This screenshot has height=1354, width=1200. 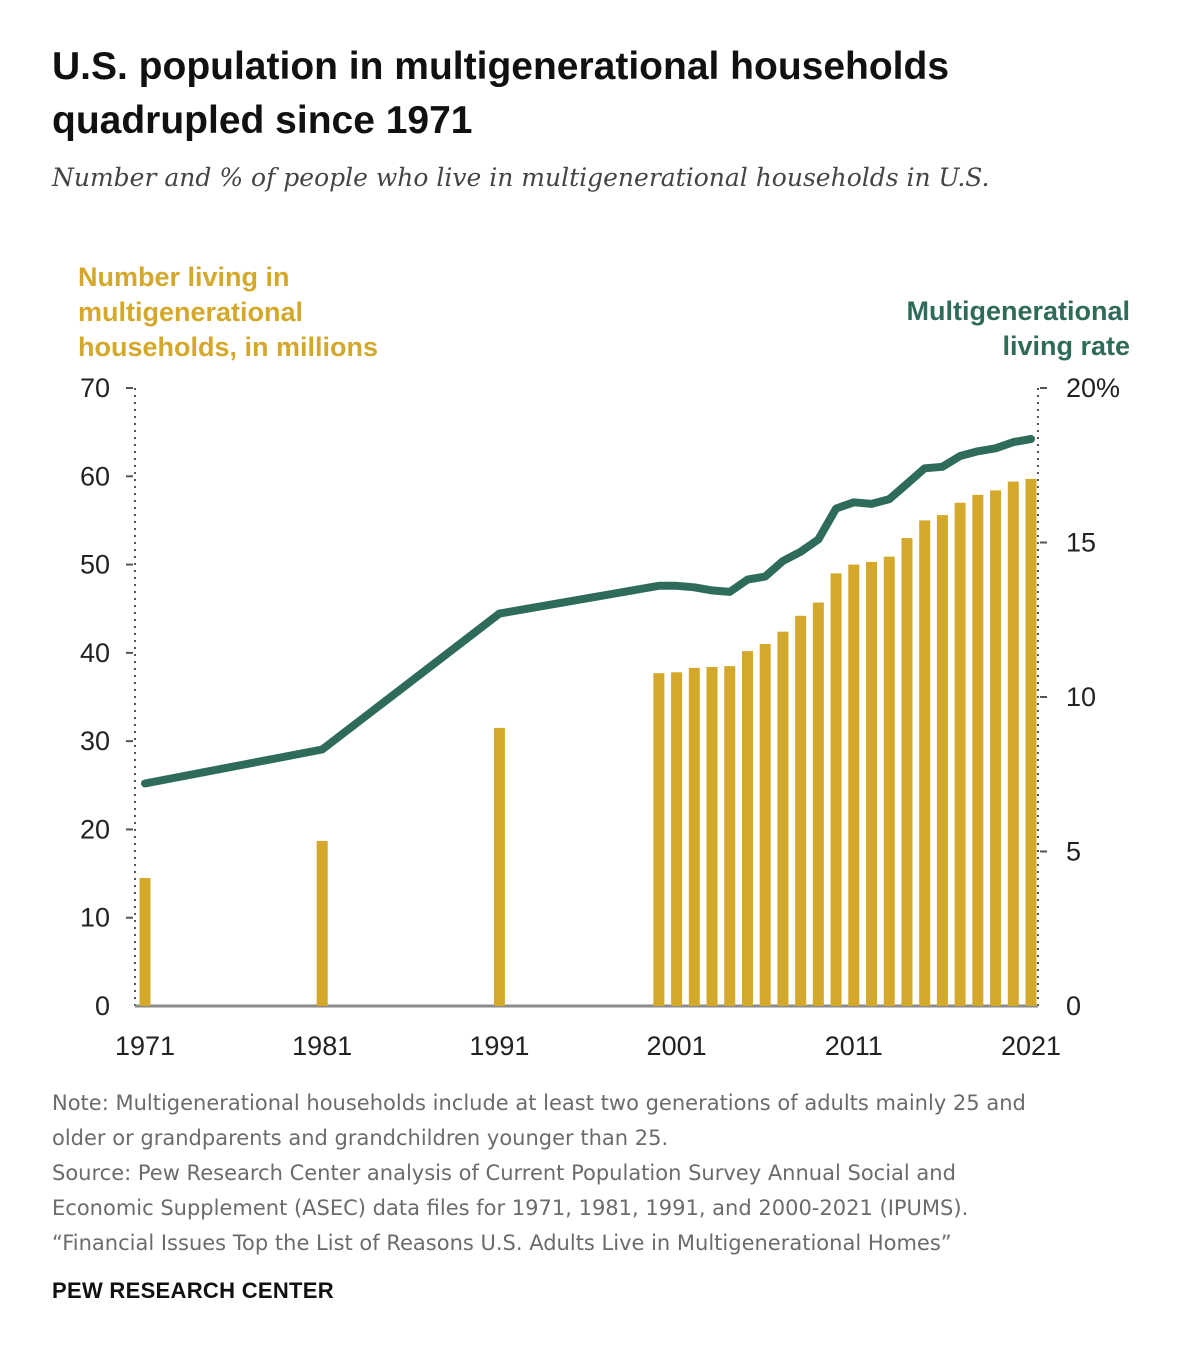 What do you see at coordinates (942, 760) in the screenshot?
I see `bar-2016` at bounding box center [942, 760].